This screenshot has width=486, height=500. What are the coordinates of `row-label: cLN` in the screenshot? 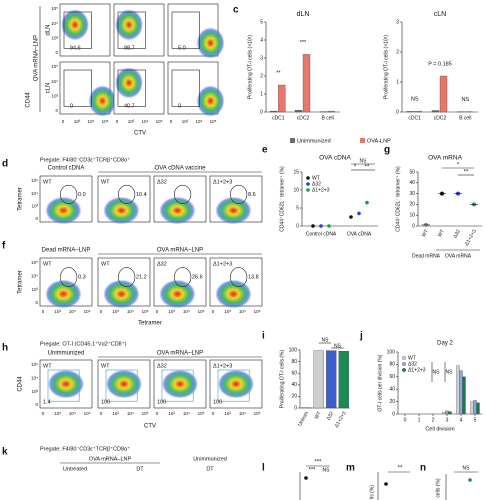 It's located at (49, 88).